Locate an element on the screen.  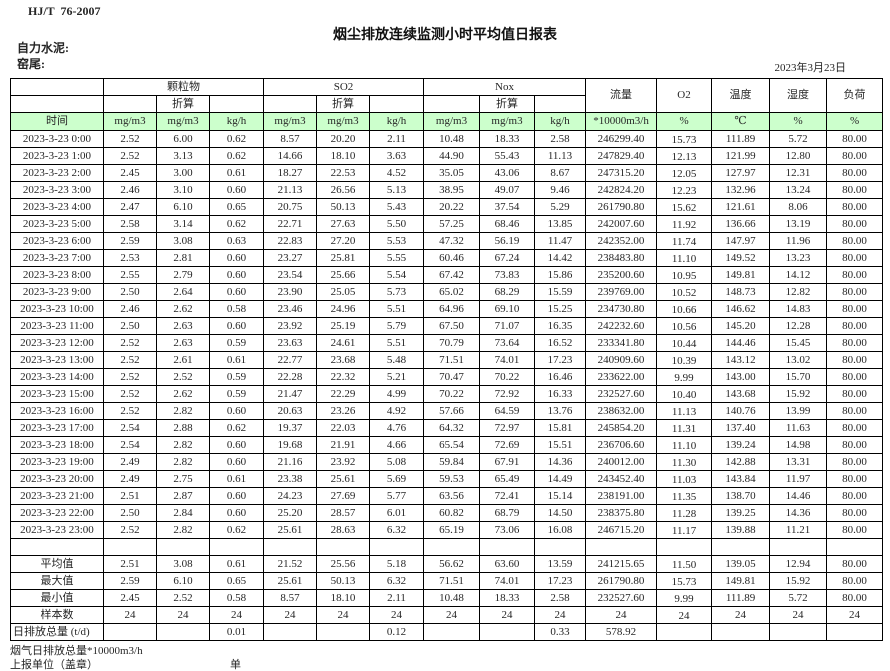
value-cell: 65.19 is located at coordinates (452, 530).